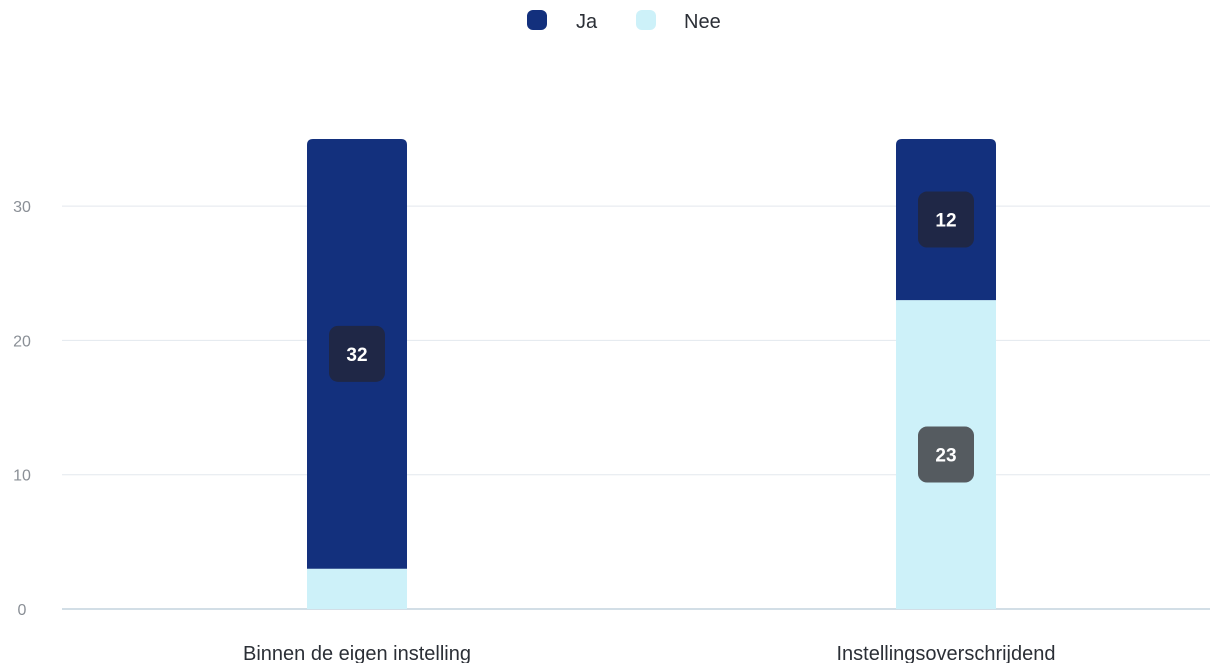 The height and width of the screenshot is (668, 1224). Describe the element at coordinates (22, 207) in the screenshot. I see `y-tick-label: 30` at that location.